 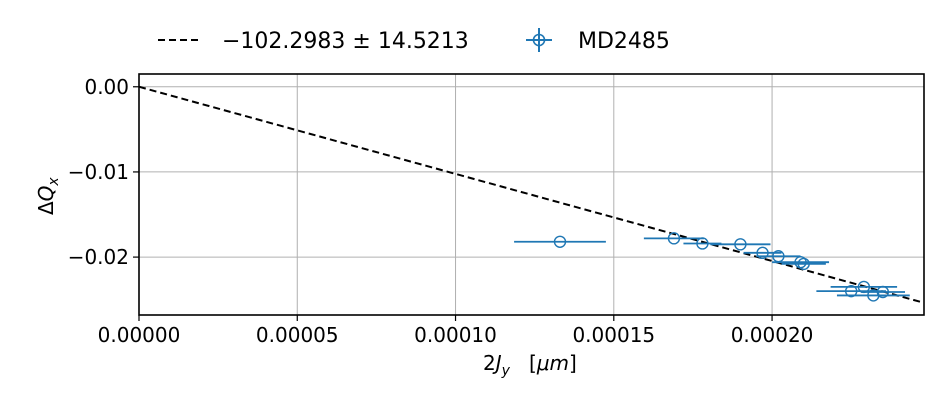 I want to click on x-tick-label: 0.00020, so click(x=772, y=335).